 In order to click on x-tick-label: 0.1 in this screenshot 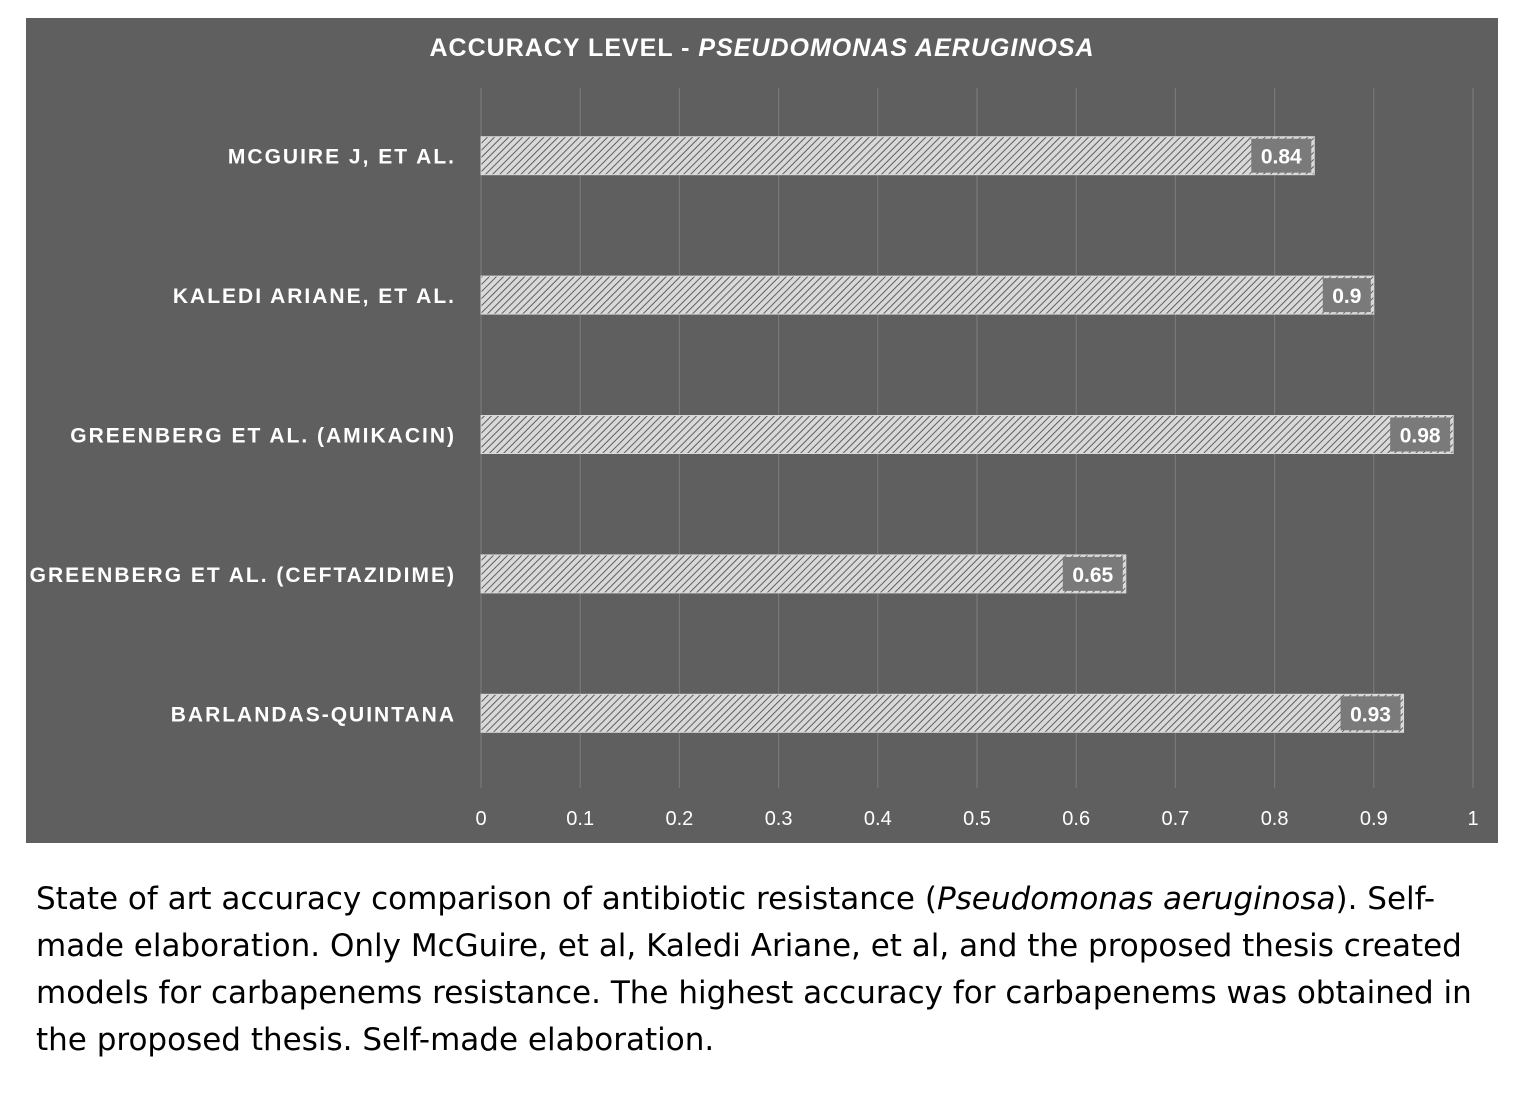, I will do `click(580, 819)`.